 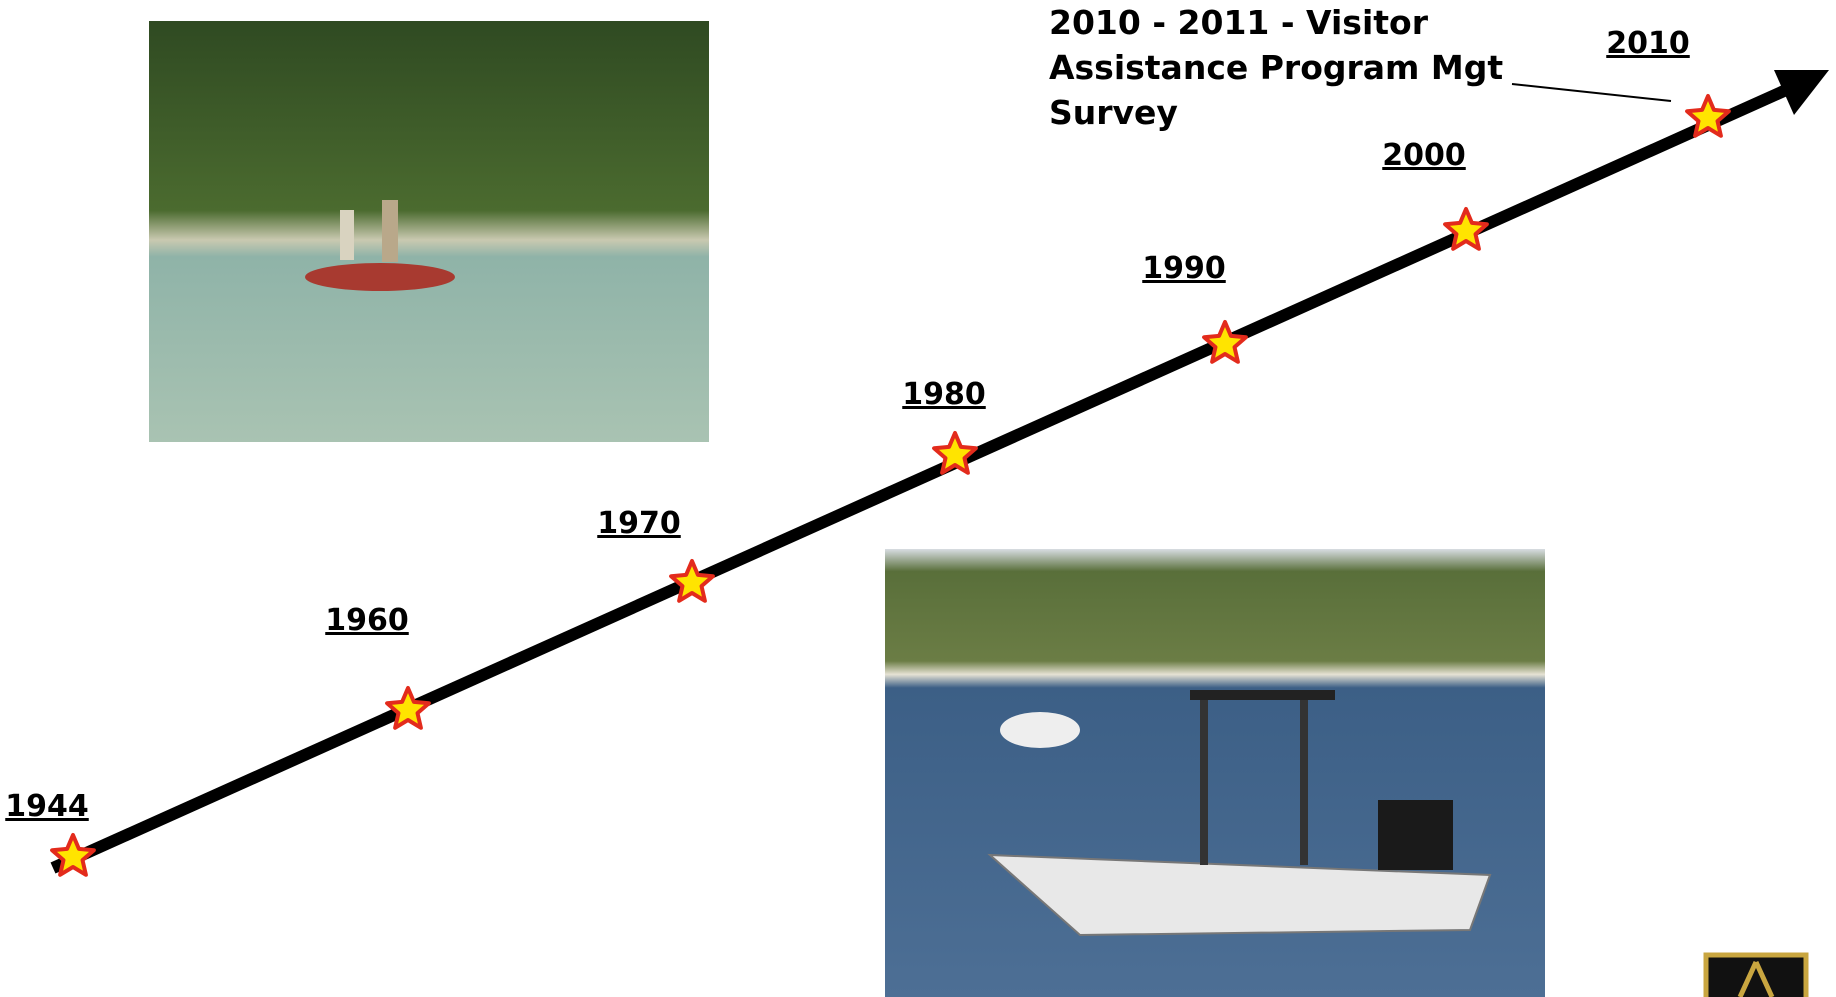 I want to click on year-label: 2010, so click(x=1648, y=43).